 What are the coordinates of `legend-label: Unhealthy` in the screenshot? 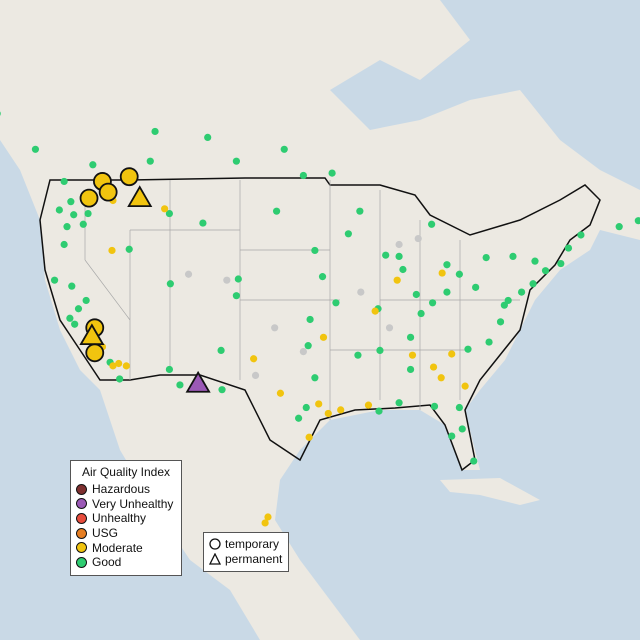 It's located at (119, 518).